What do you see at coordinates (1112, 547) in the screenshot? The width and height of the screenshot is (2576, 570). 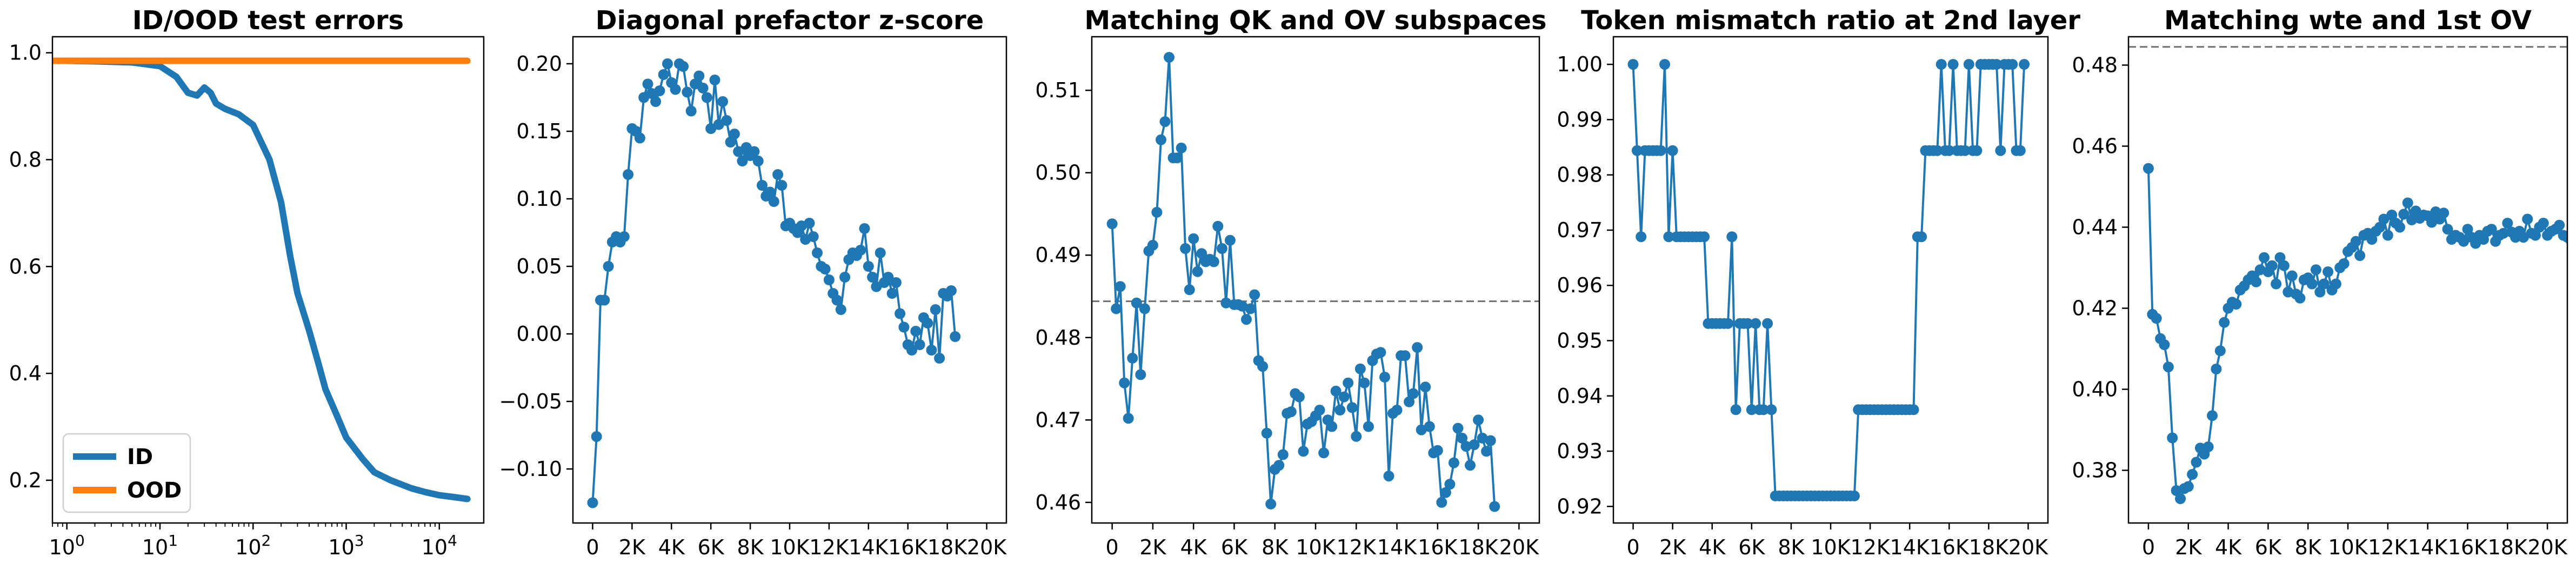 I see `x-tick-label: 0` at bounding box center [1112, 547].